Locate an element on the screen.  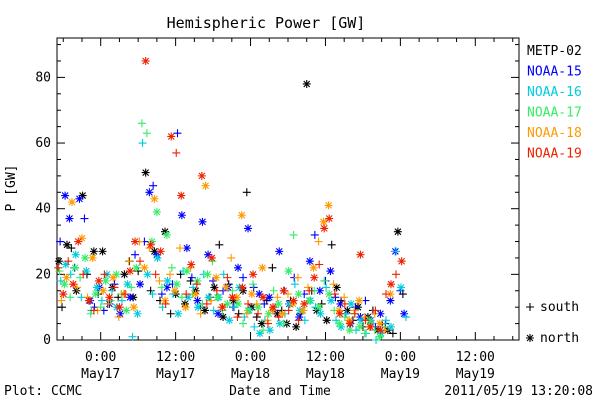
x-tick-label-time: 0:00 is located at coordinates (400, 357).